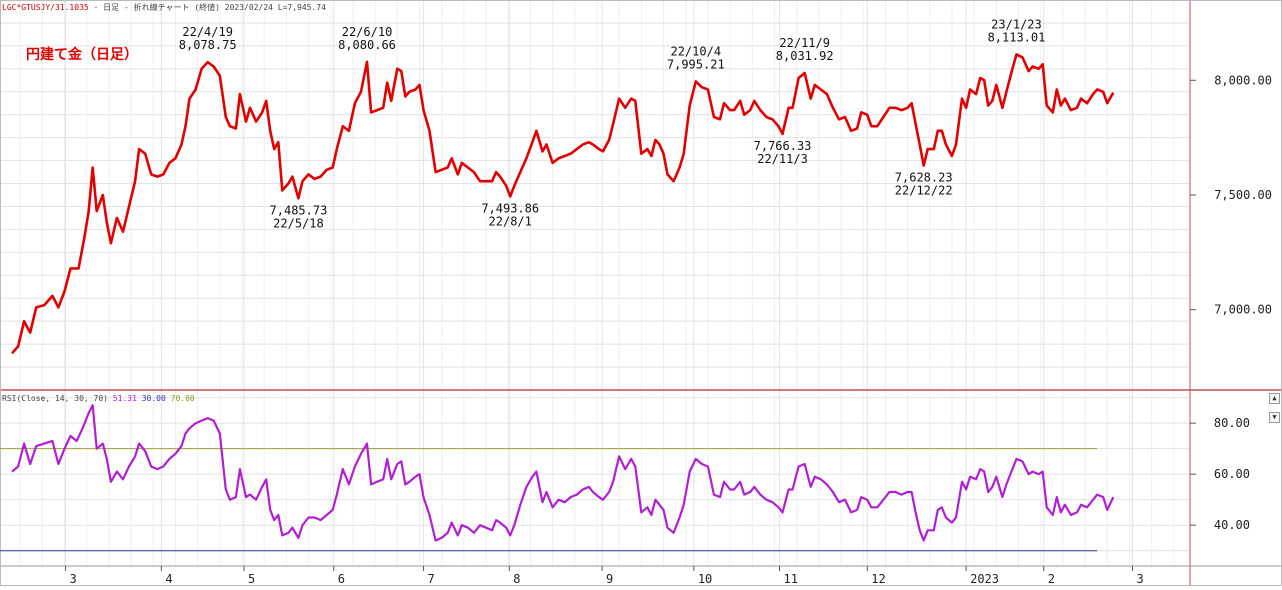 The image size is (1282, 590). I want to click on x-tick-label-3: 6, so click(341, 579).